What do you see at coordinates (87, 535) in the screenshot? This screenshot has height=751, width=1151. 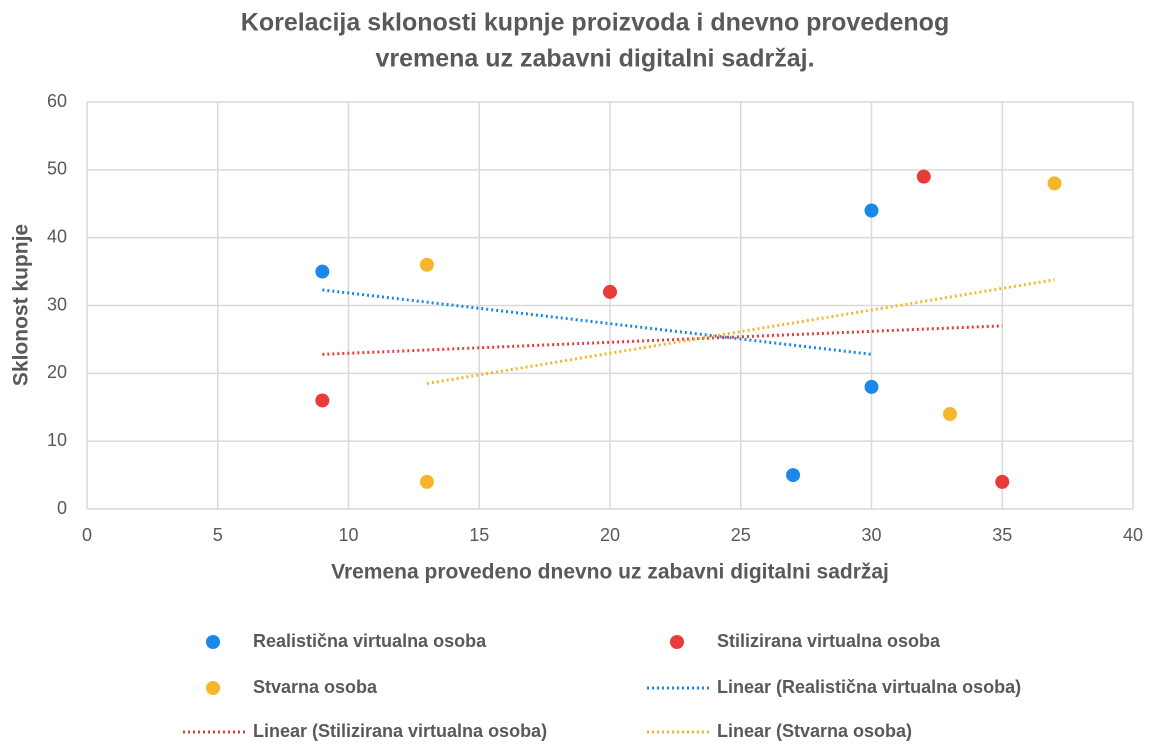 I see `x-tick-label: 0` at bounding box center [87, 535].